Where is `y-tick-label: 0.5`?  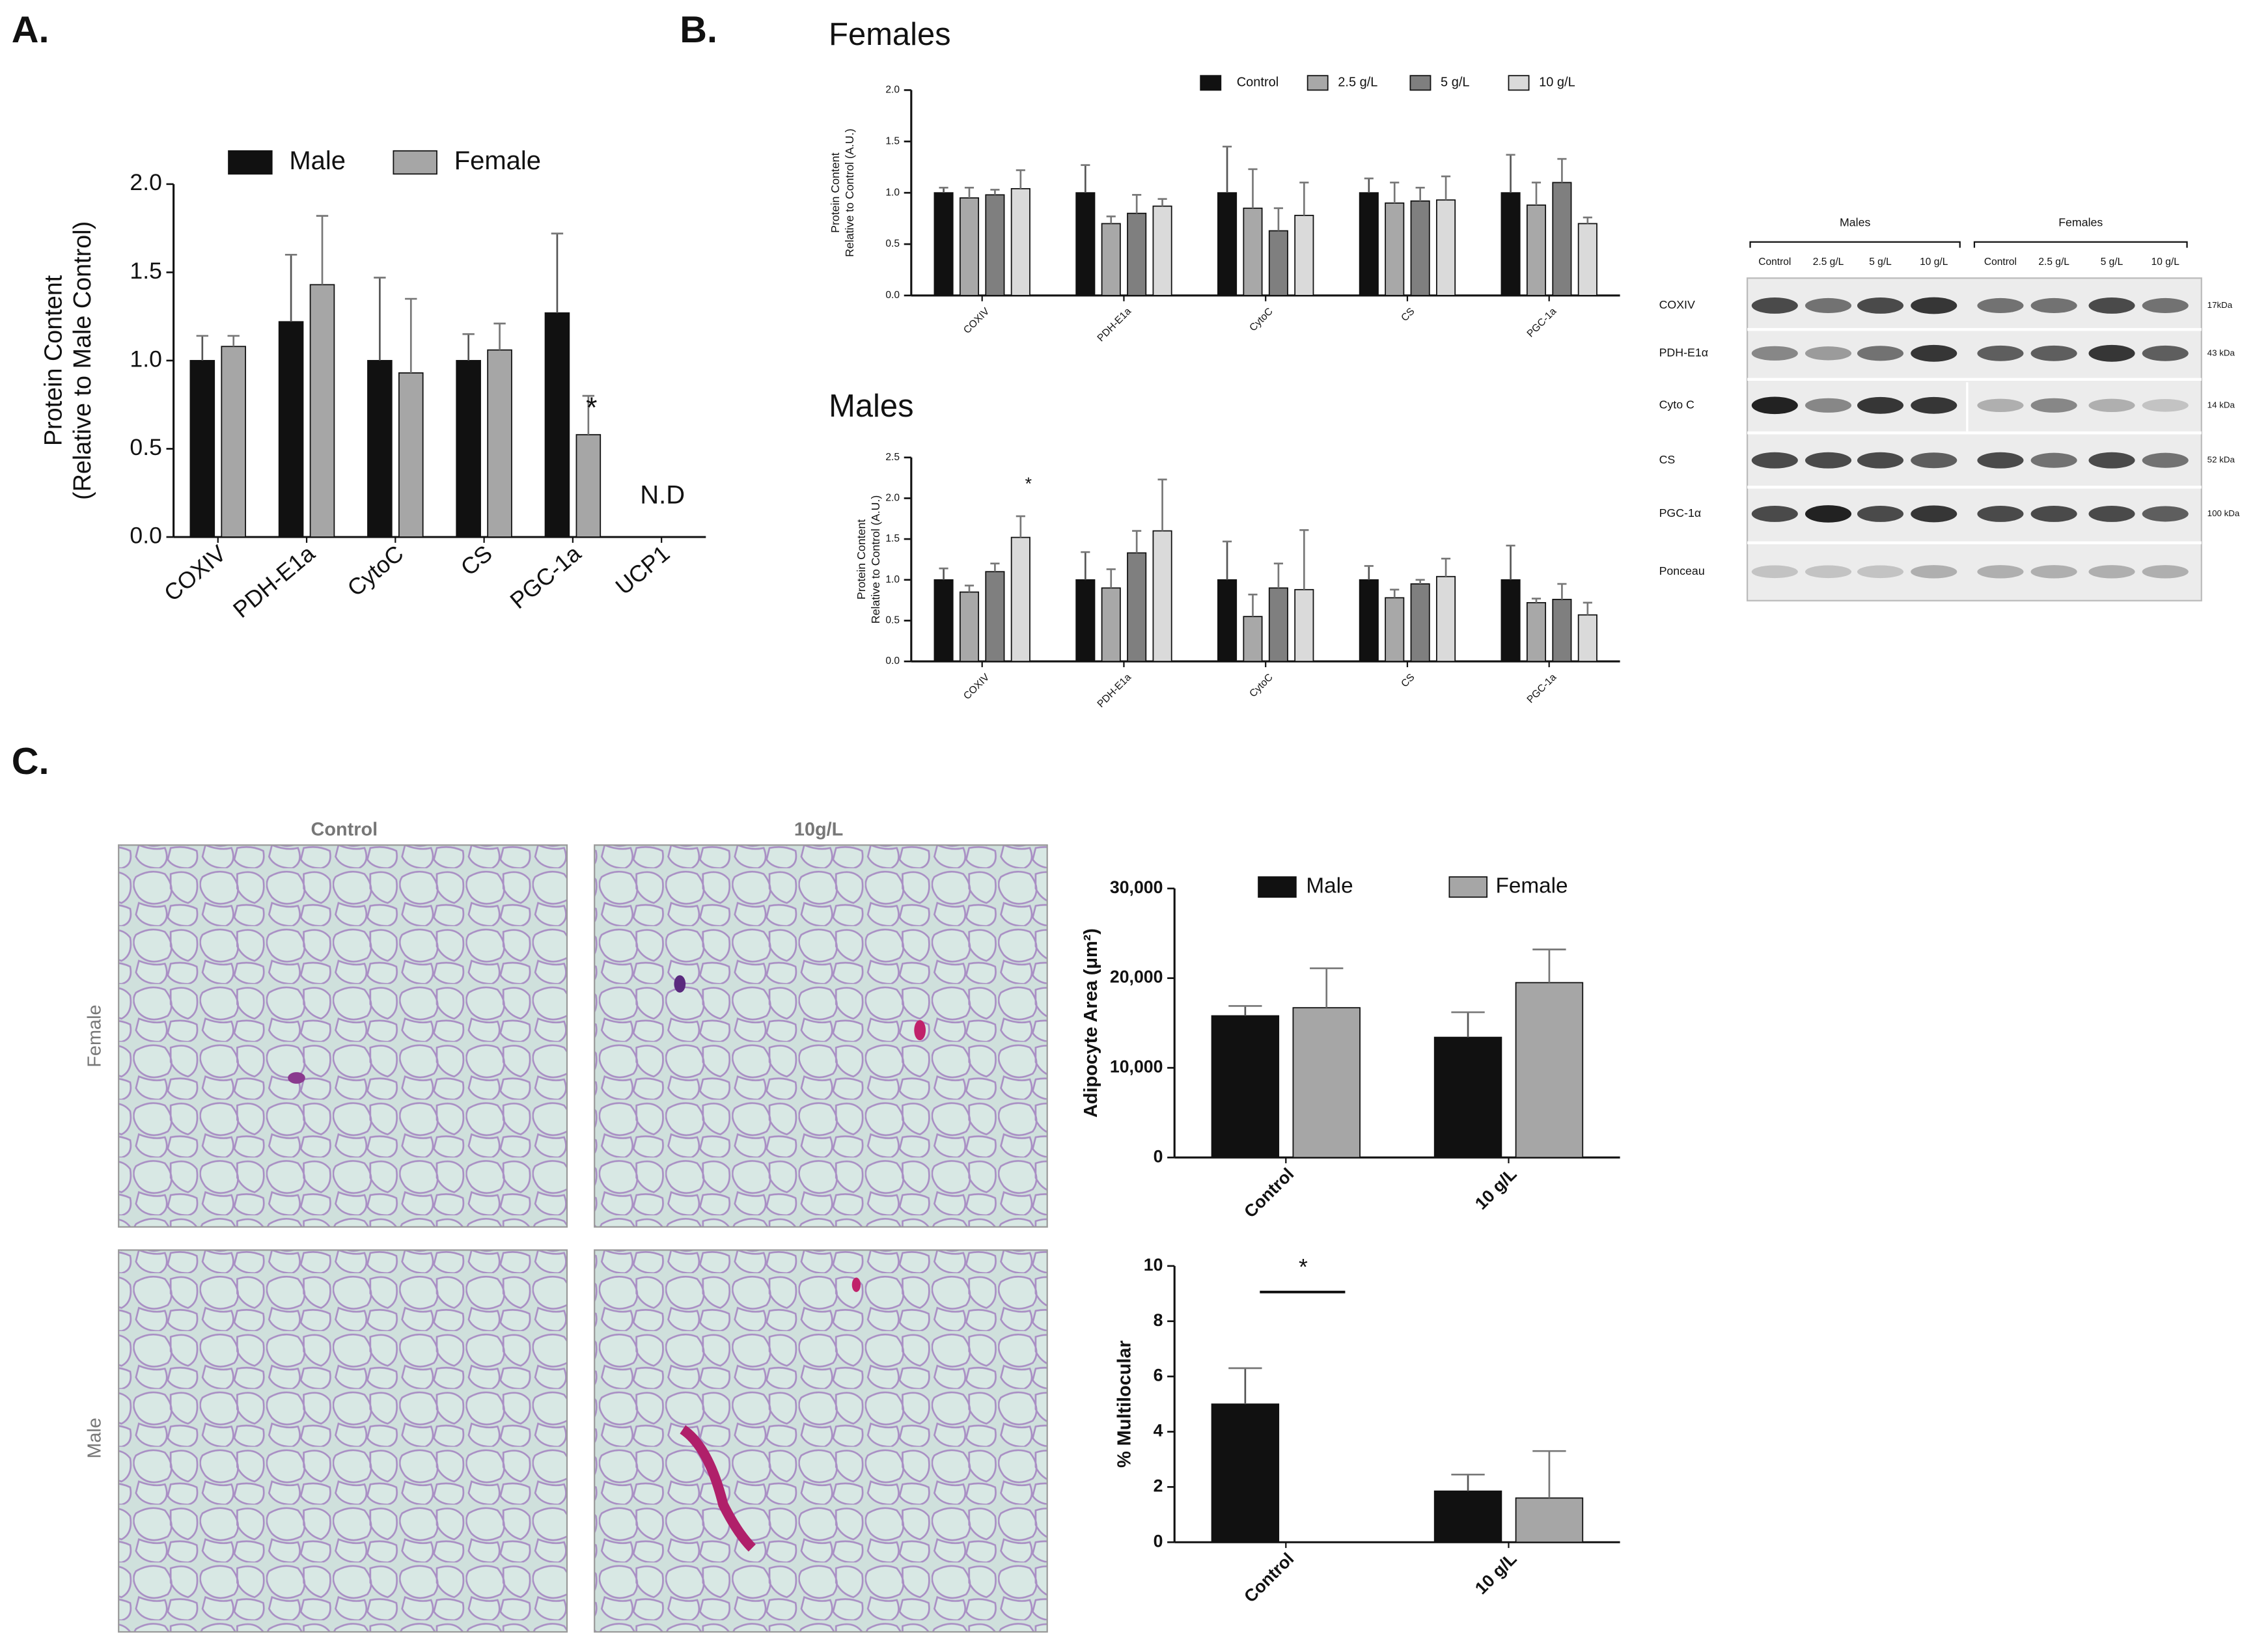
y-tick-label: 0.5 is located at coordinates (145, 447).